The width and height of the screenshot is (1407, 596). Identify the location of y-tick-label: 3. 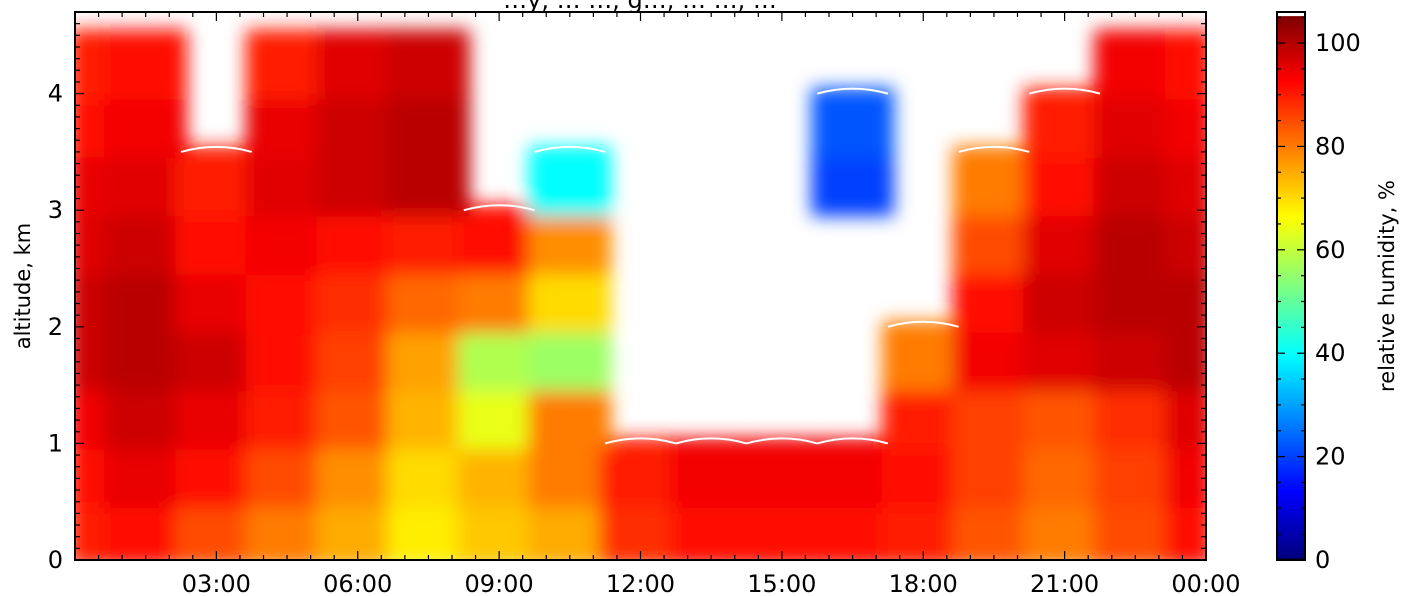
(55, 210).